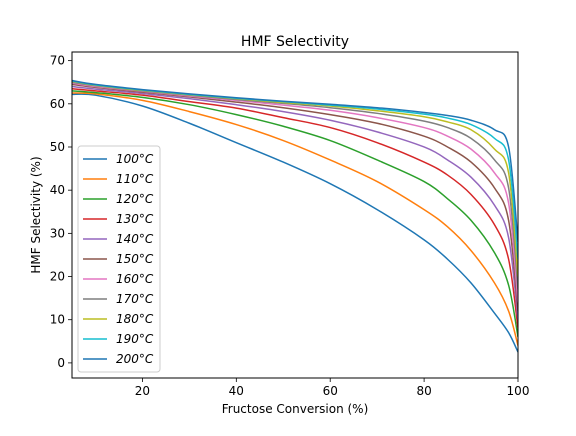  I want to click on legend-label: 120°C, so click(135, 199).